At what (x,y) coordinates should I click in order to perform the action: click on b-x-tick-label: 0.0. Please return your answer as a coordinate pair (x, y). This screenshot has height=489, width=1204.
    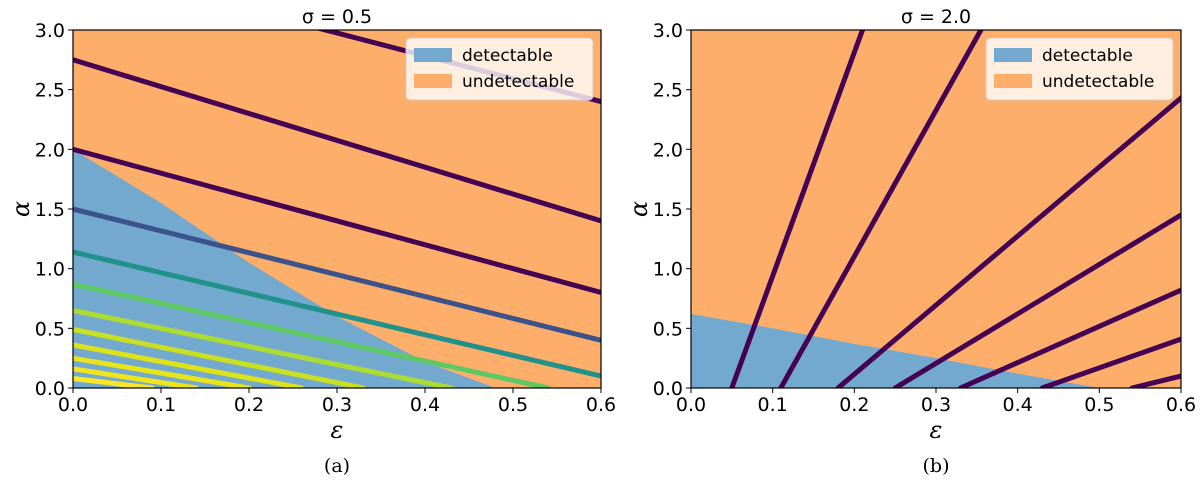
    Looking at the image, I should click on (691, 405).